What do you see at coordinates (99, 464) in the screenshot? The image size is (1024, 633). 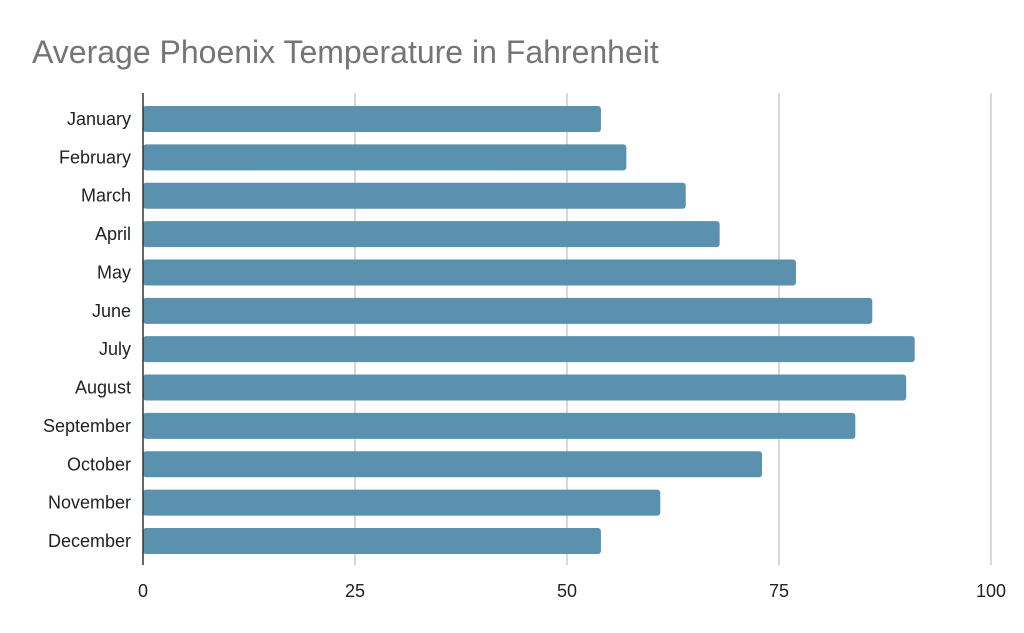 I see `category-label: October` at bounding box center [99, 464].